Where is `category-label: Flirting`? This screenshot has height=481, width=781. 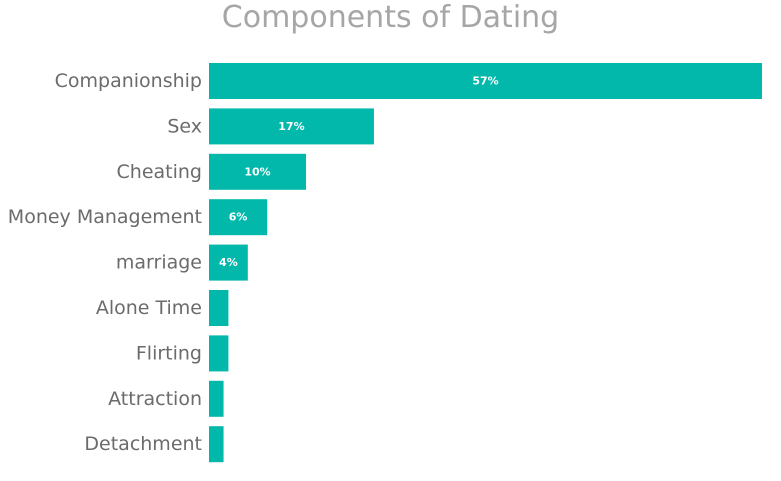
category-label: Flirting is located at coordinates (169, 353).